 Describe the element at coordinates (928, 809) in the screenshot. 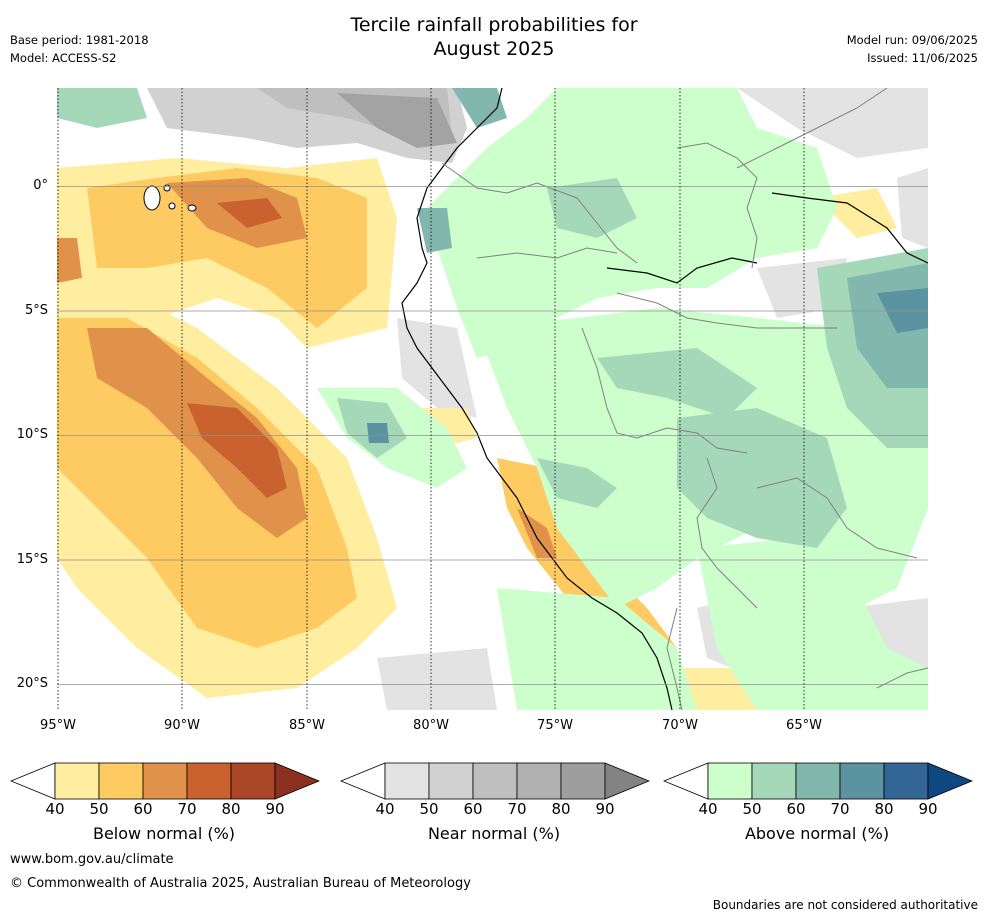

I see `above-normal-tick-90: 90` at that location.